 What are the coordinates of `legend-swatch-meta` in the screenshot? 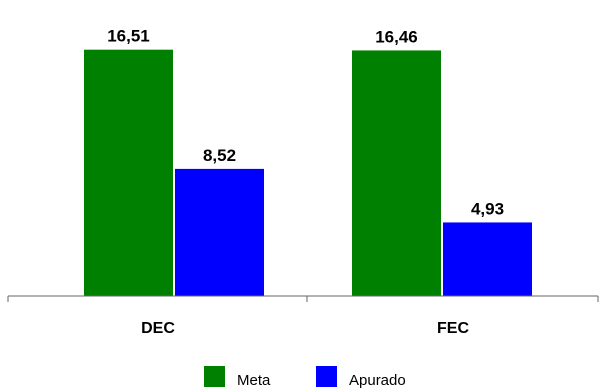 It's located at (214, 376).